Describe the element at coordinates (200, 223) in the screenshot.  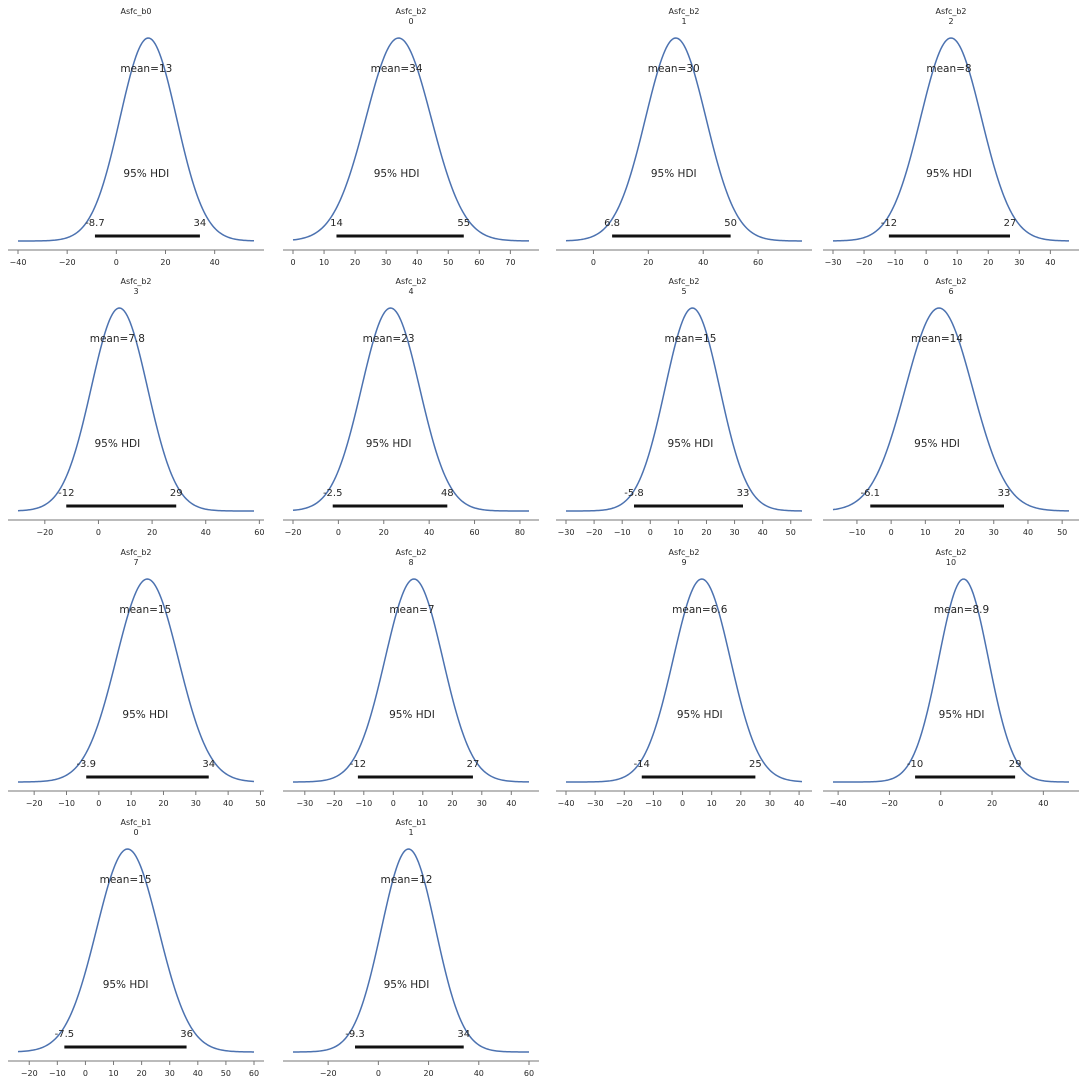
I see `hdi-upper-label: 34` at that location.